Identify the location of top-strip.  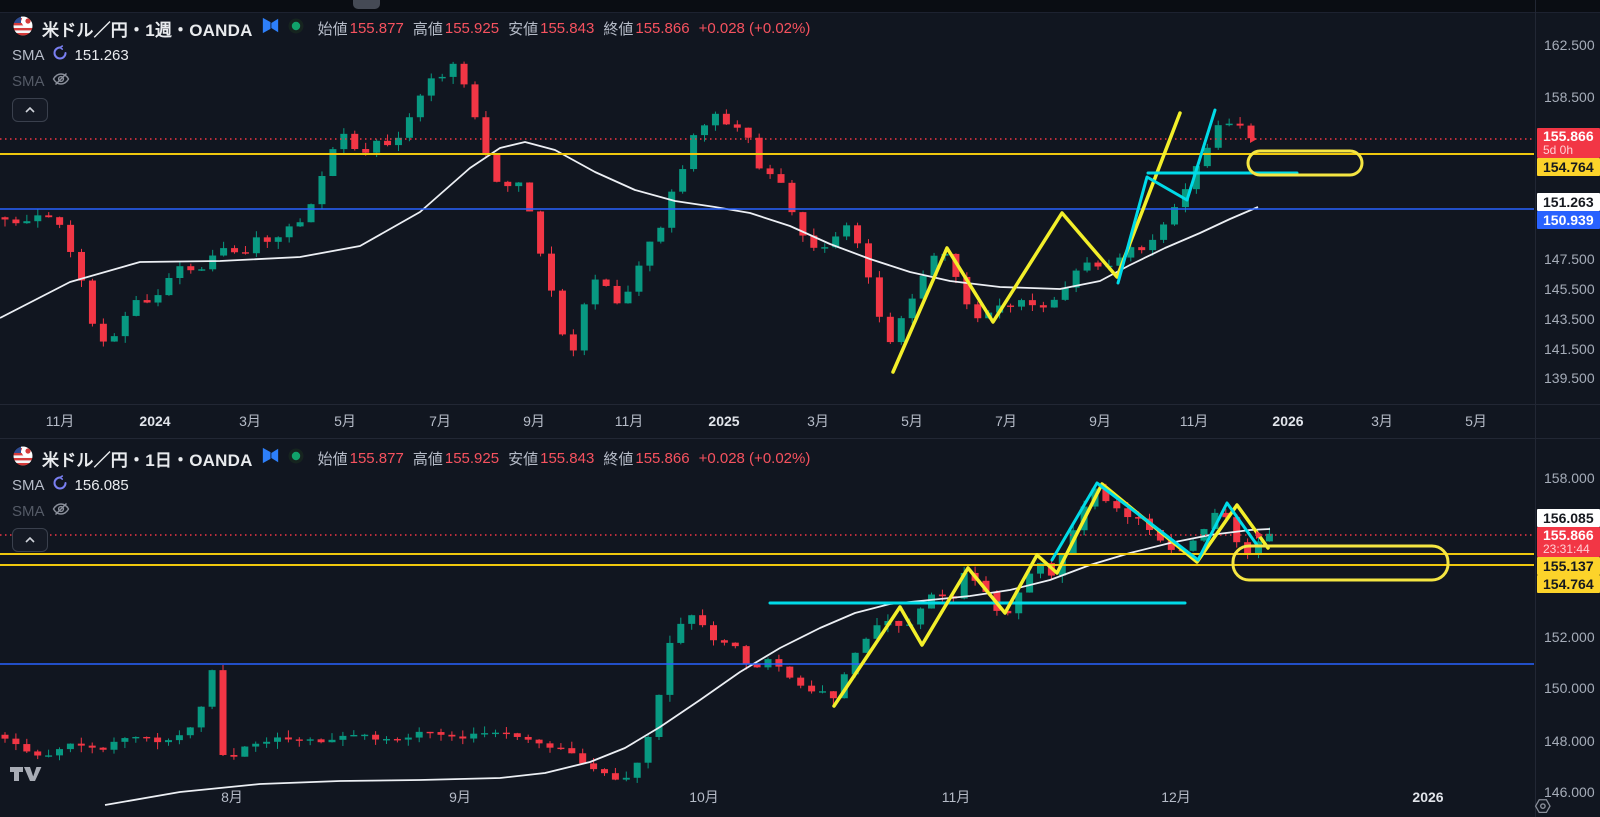
(800, 6).